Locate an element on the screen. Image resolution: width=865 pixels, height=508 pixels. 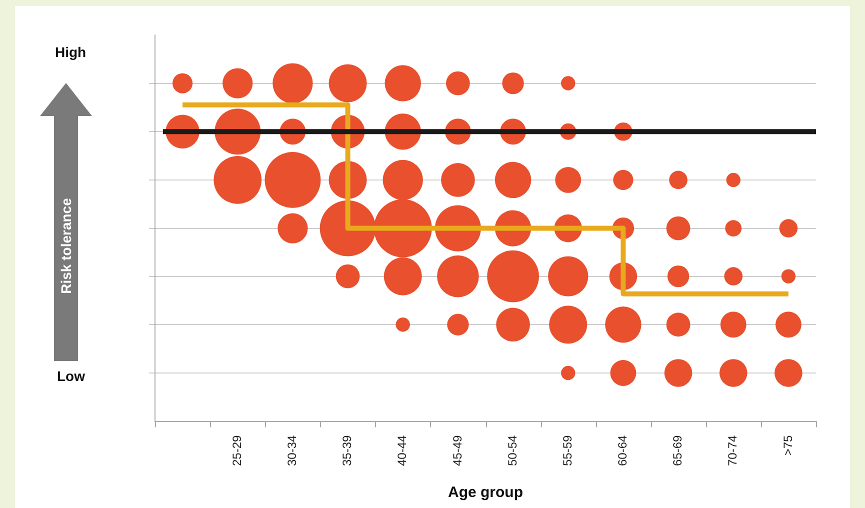
x-tick-label: 70-74 is located at coordinates (733, 450).